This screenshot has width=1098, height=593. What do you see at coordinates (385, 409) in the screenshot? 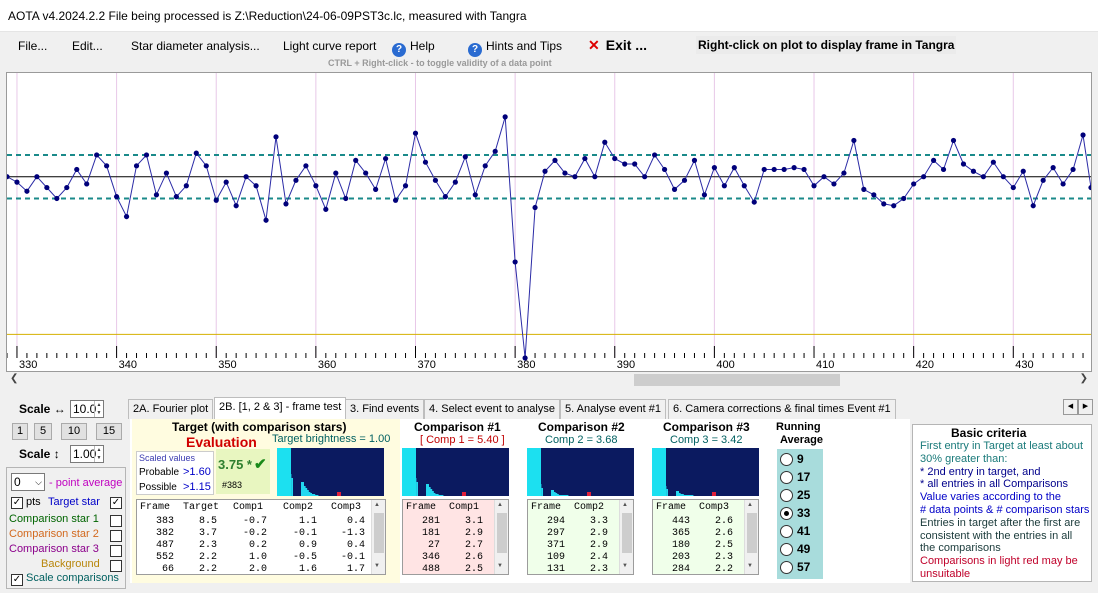
I see `tab-find-events: 3. Find events` at bounding box center [385, 409].